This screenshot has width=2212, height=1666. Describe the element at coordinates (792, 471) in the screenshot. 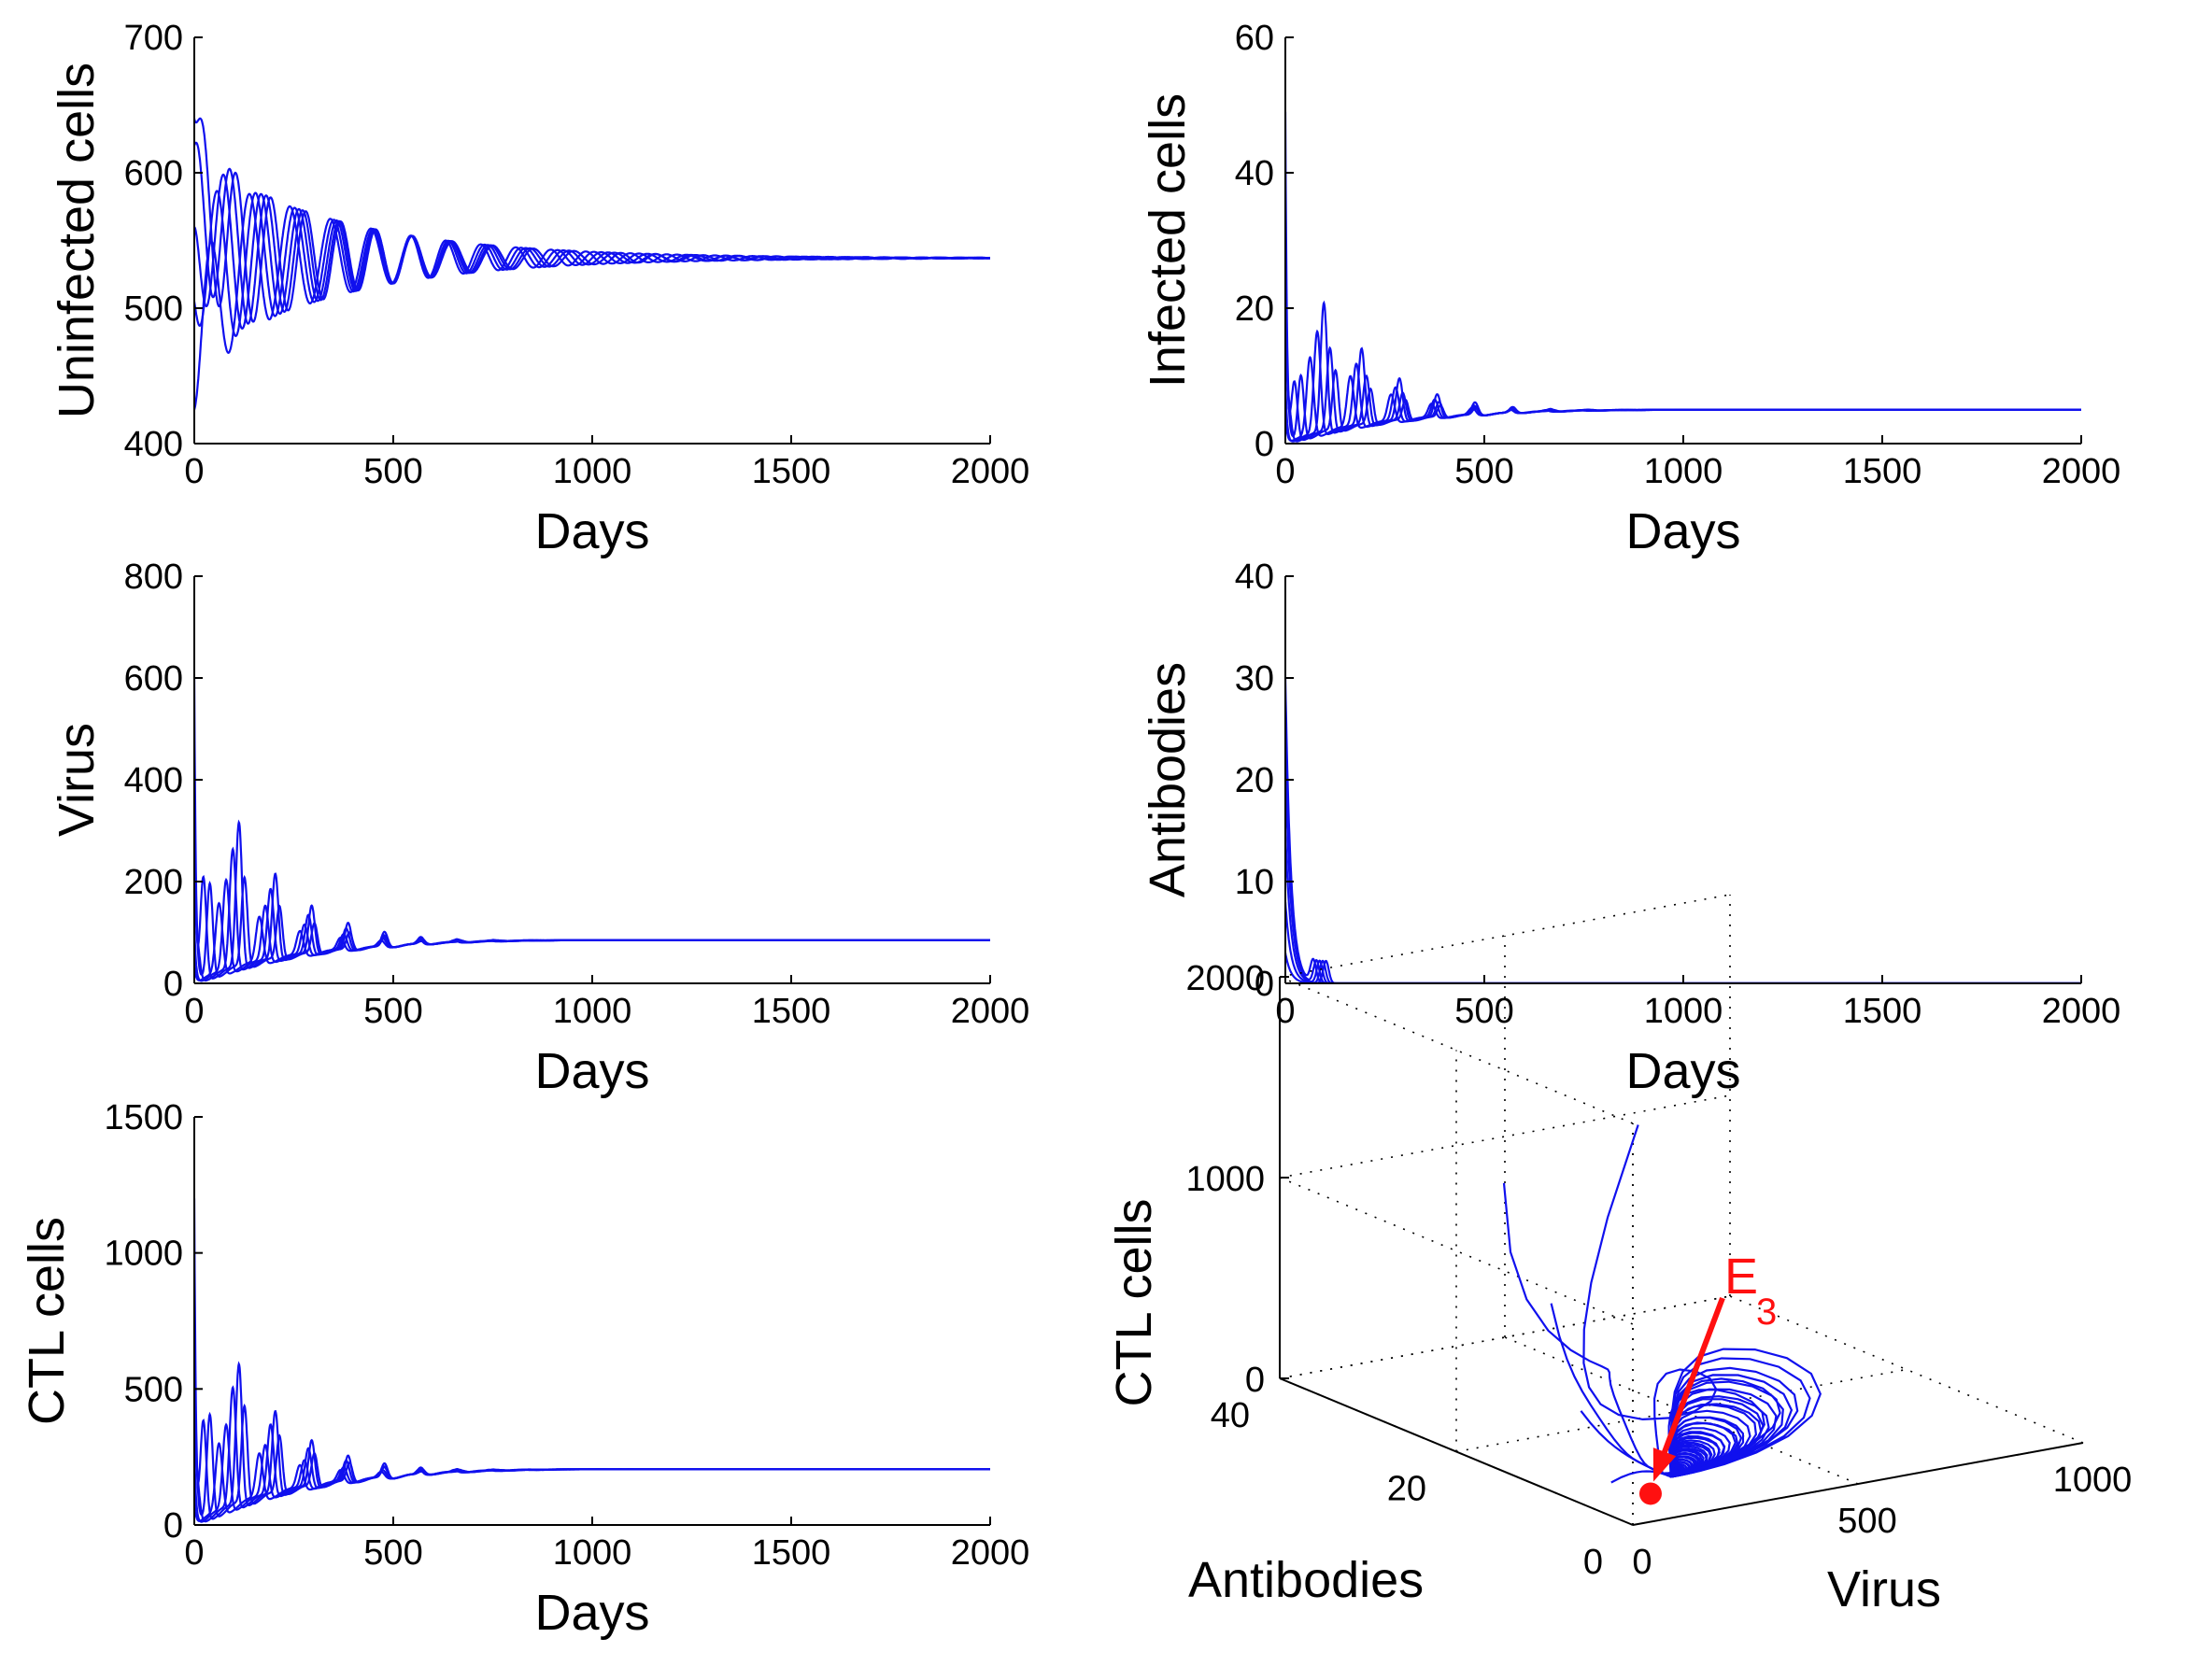

I see `uninfected-x-tick-label: 1500` at that location.